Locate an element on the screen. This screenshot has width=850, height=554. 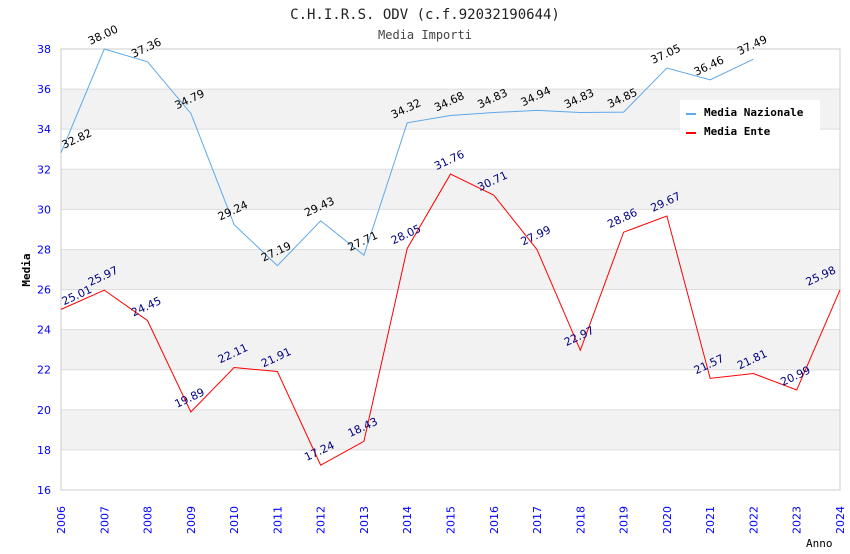
y-tick-label: 18 is located at coordinates (44, 450).